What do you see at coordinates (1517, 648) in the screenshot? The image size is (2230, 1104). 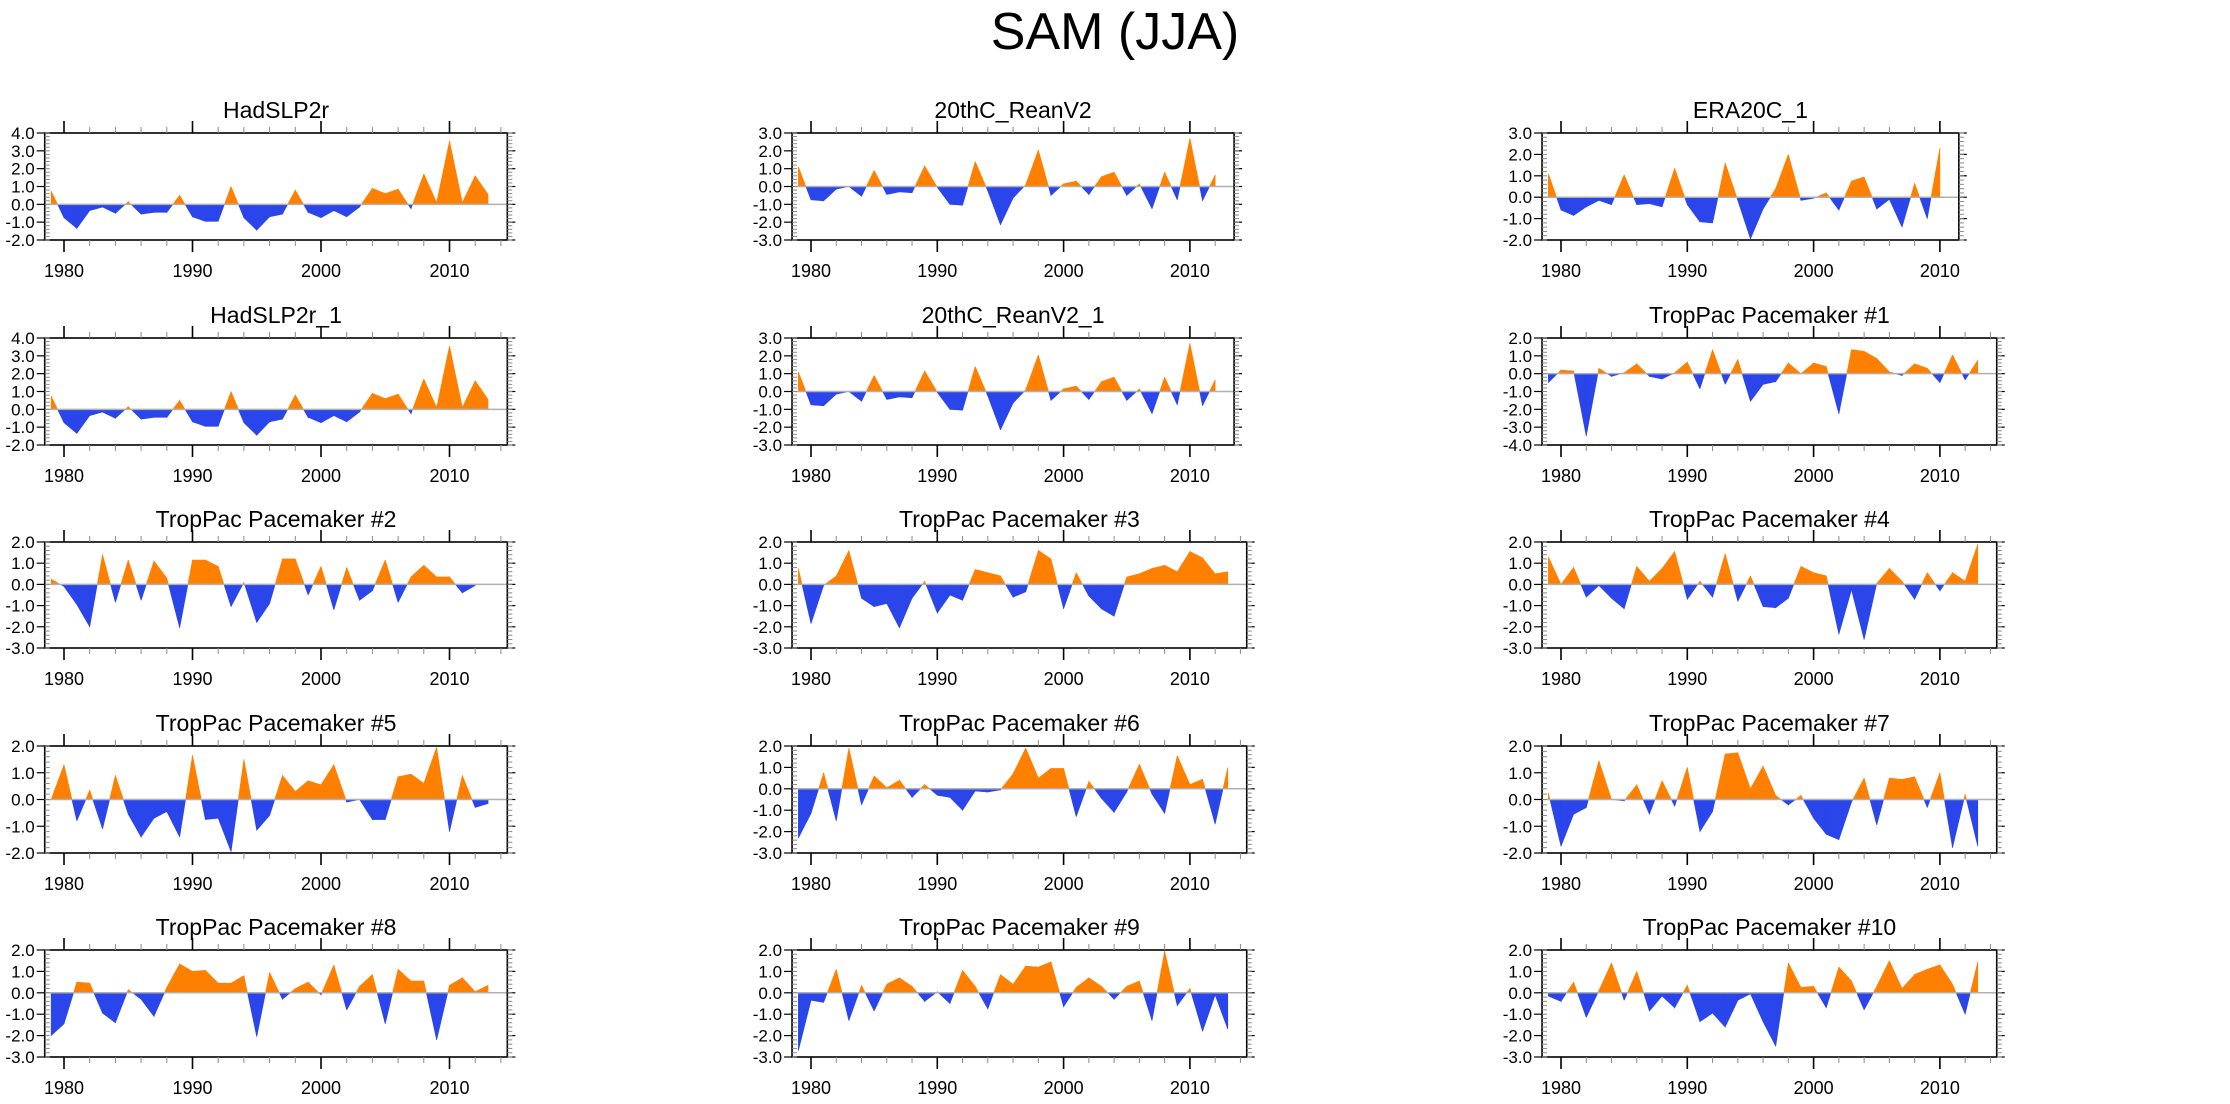 I see `y-tick-label: -3.0` at bounding box center [1517, 648].